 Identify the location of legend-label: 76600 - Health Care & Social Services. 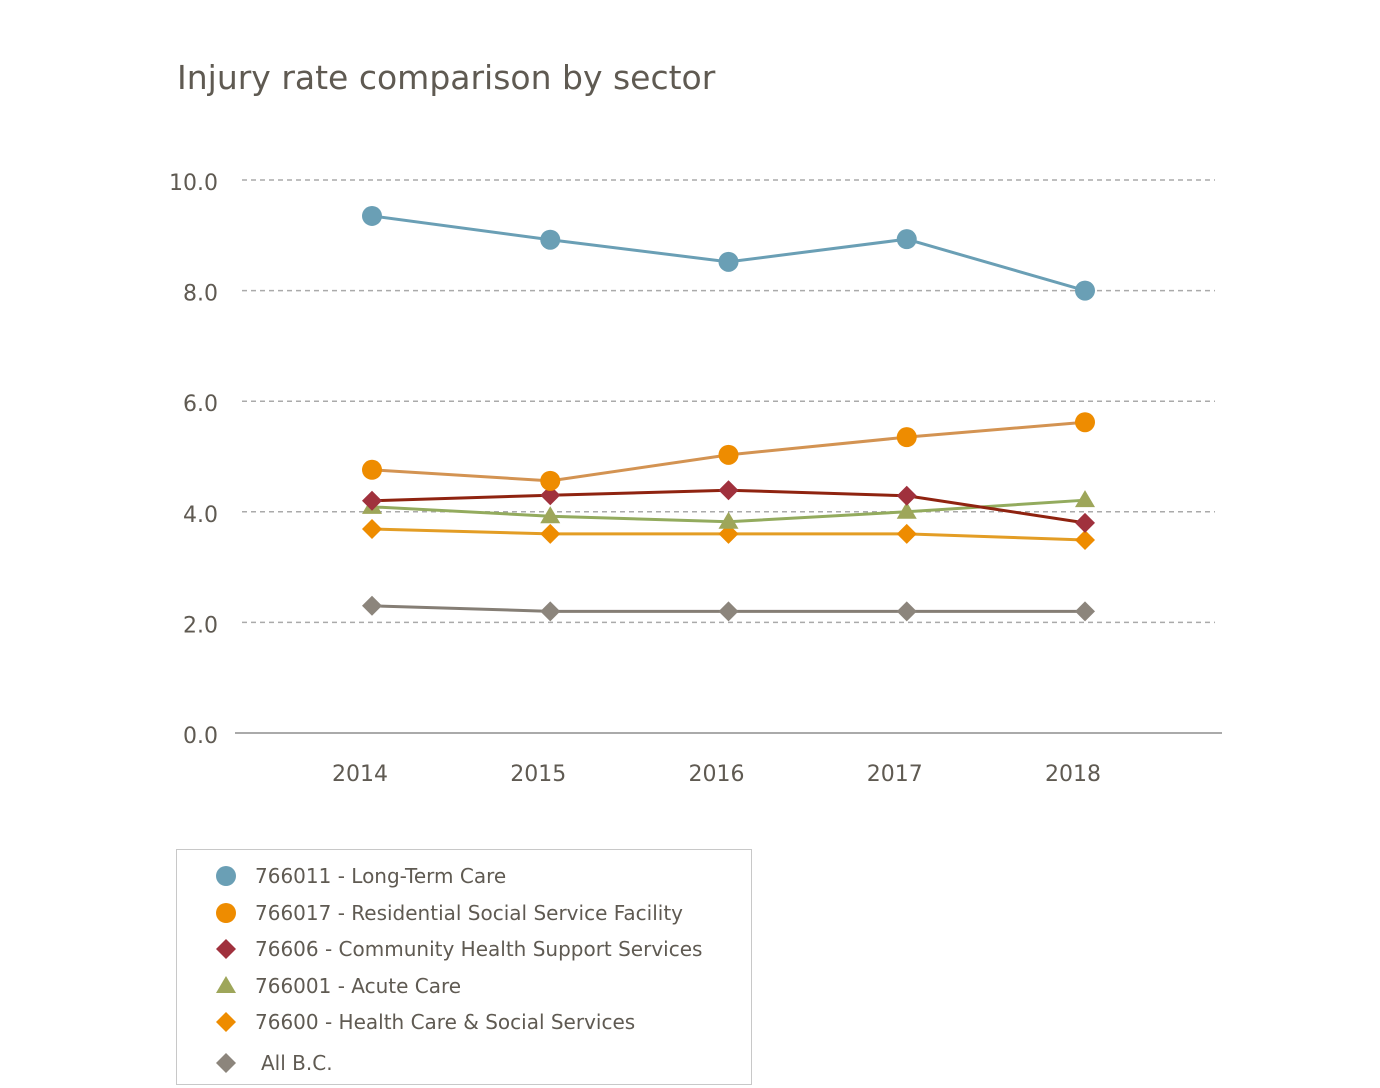
(445, 1022).